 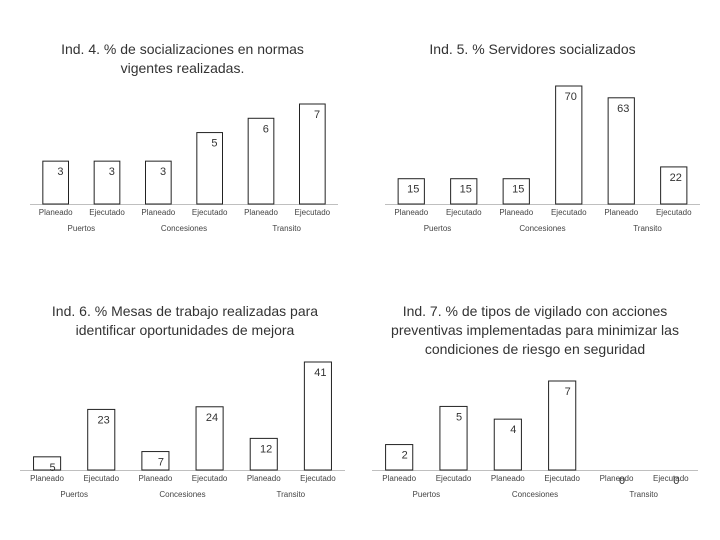 I want to click on chart-title: Ind. 5. % Servidores socializados, so click(x=532, y=49).